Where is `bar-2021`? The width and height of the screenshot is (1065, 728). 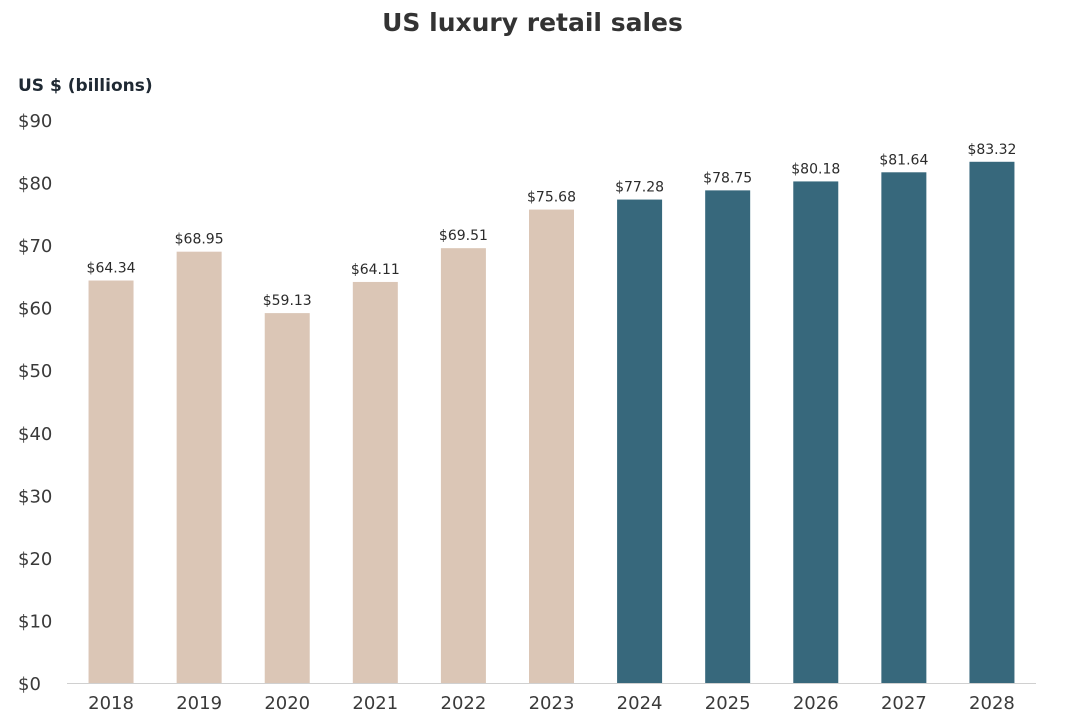
bar-2021 is located at coordinates (375, 482).